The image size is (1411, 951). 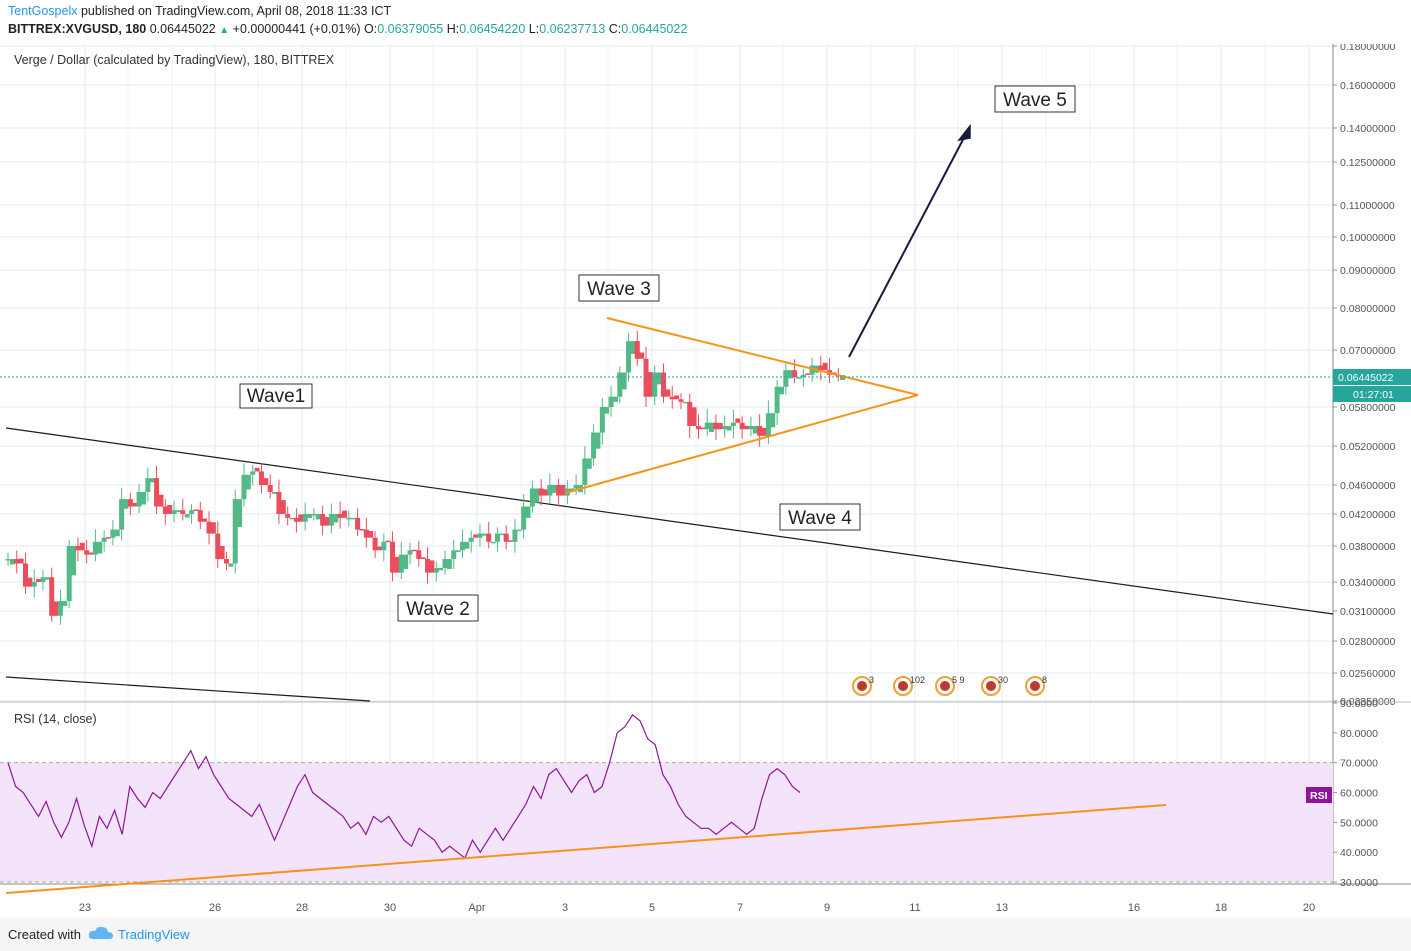 I want to click on y-tick-label: 0.14000000, so click(x=1368, y=129).